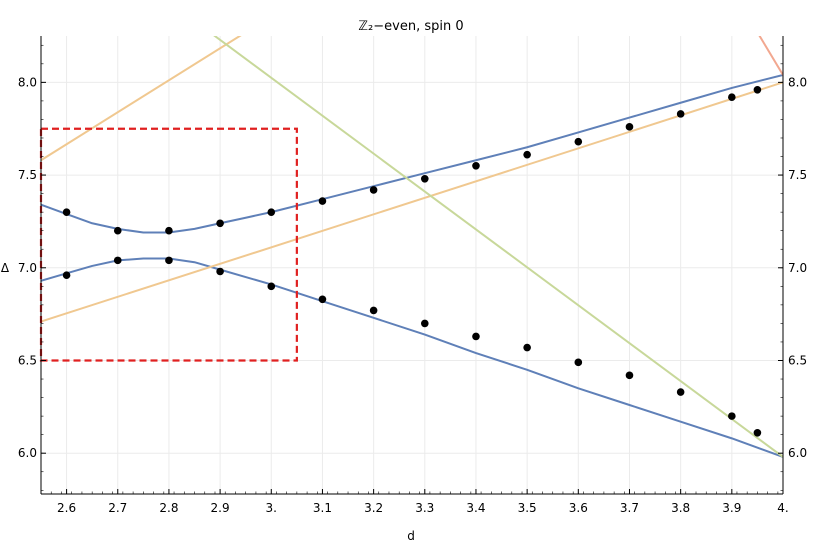 This screenshot has height=548, width=815. What do you see at coordinates (27, 268) in the screenshot?
I see `y-tick-label-left: 7.0` at bounding box center [27, 268].